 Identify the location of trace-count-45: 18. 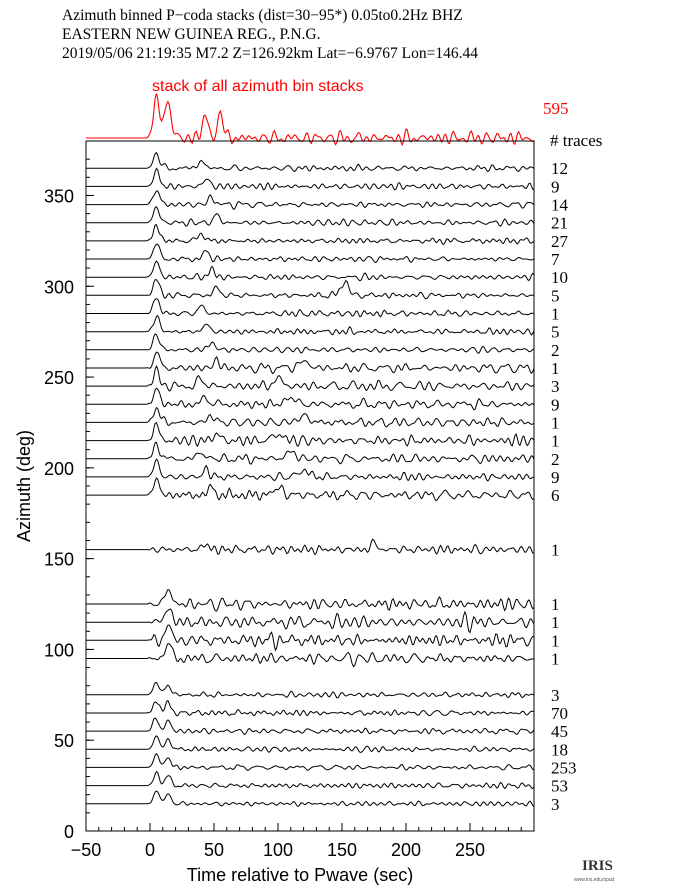
(559, 749).